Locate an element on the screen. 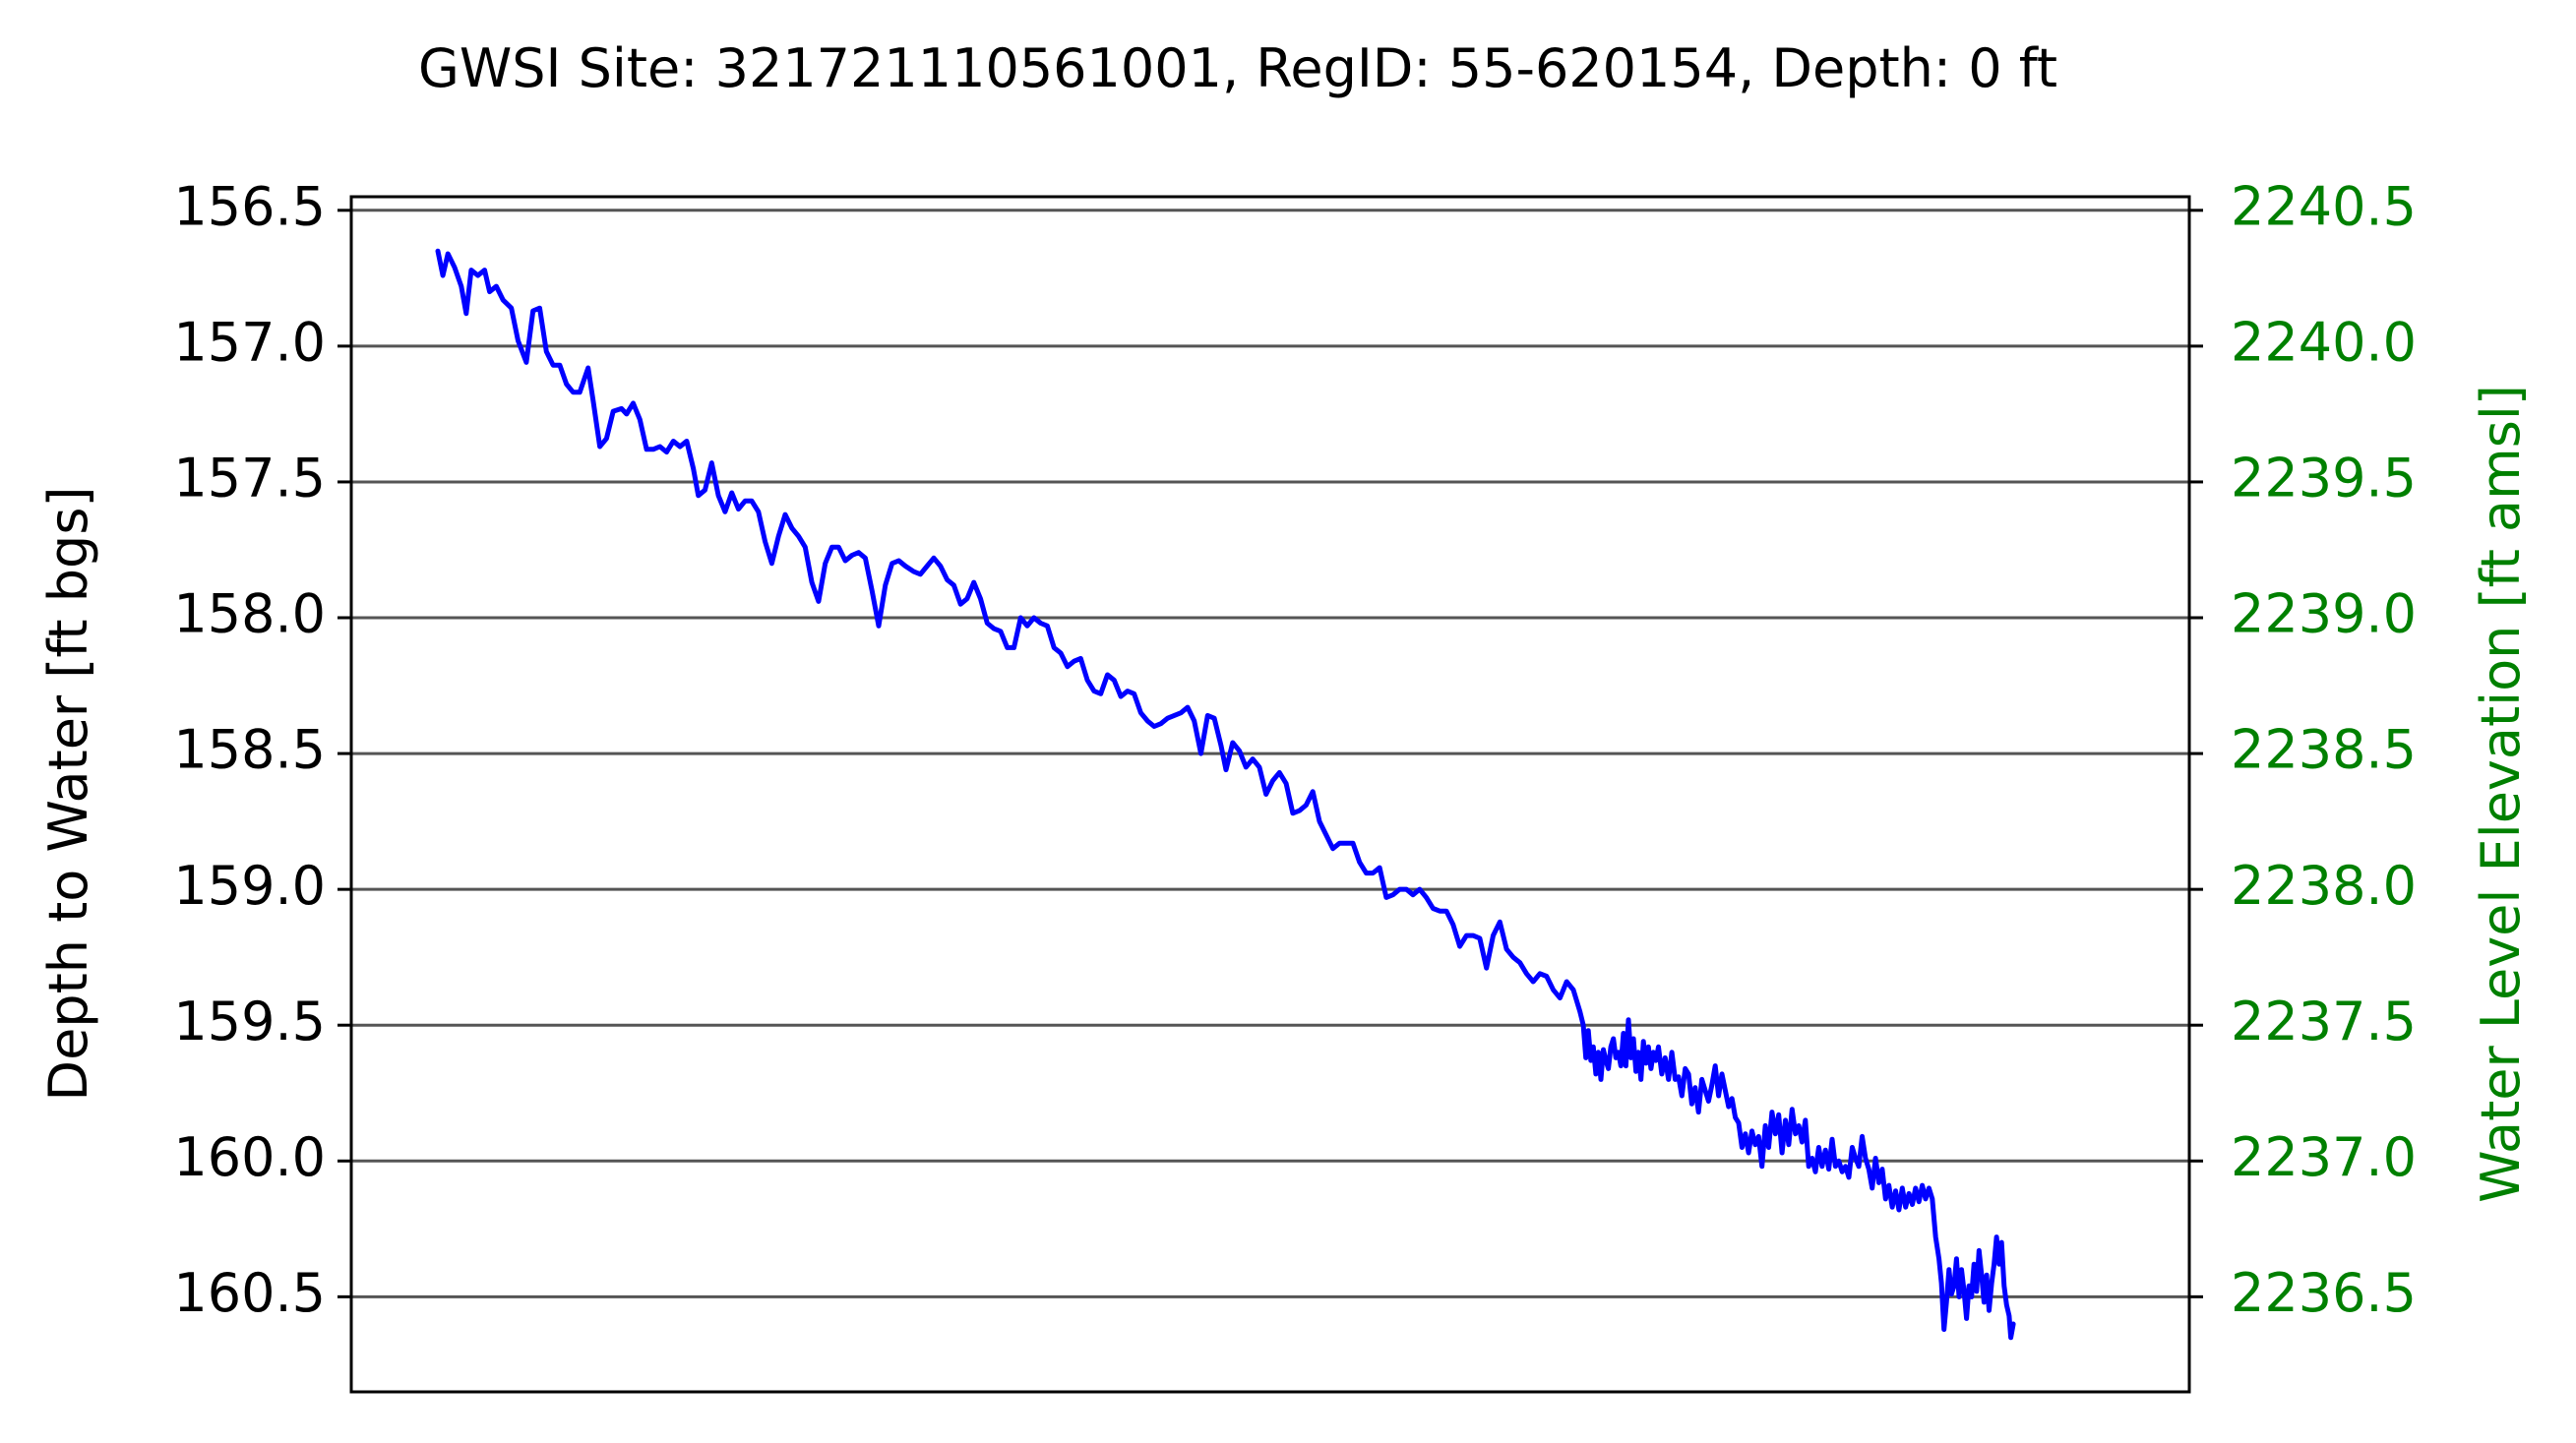  y-tick-label-left: 156.5 is located at coordinates (249, 206).